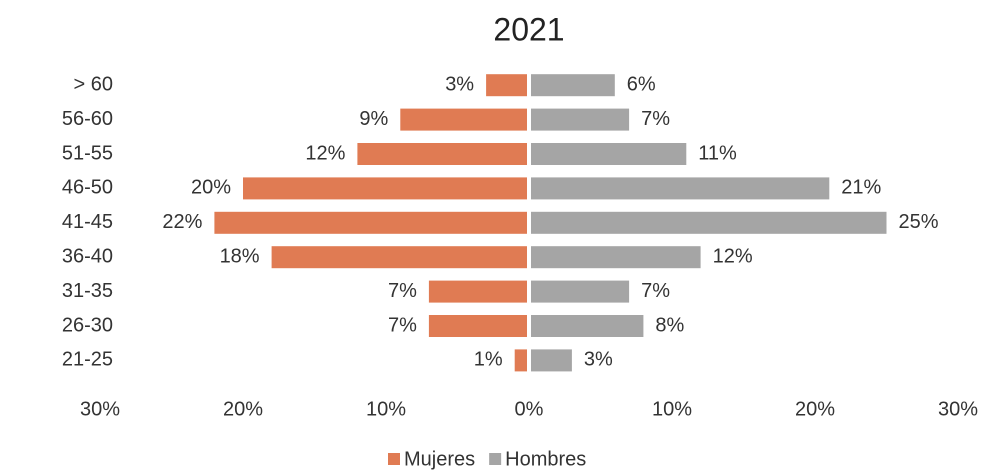  Describe the element at coordinates (919, 222) in the screenshot. I see `data-label: 25%` at that location.